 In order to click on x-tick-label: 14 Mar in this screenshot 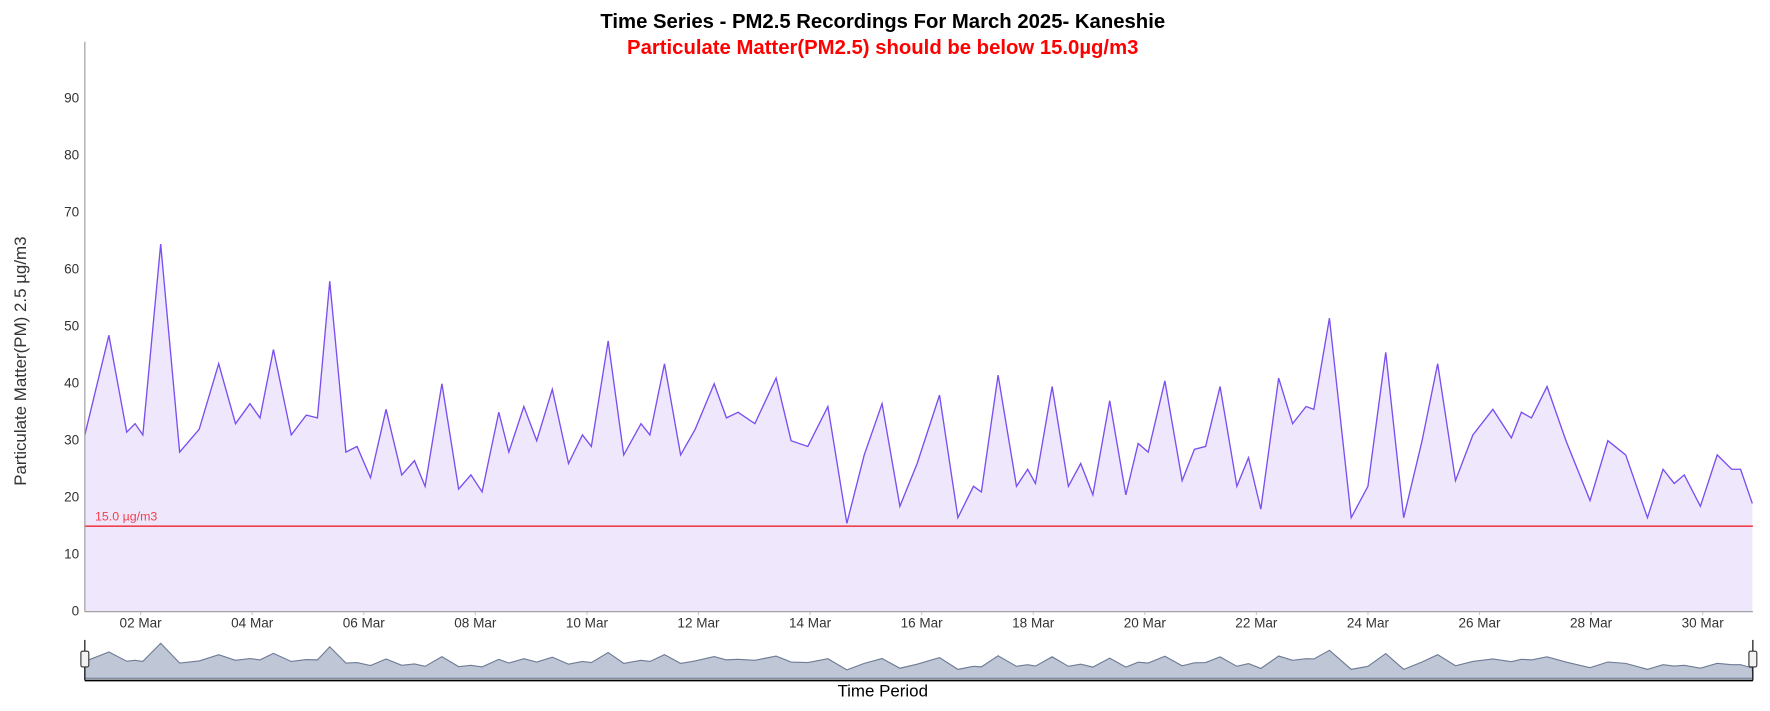, I will do `click(810, 623)`.